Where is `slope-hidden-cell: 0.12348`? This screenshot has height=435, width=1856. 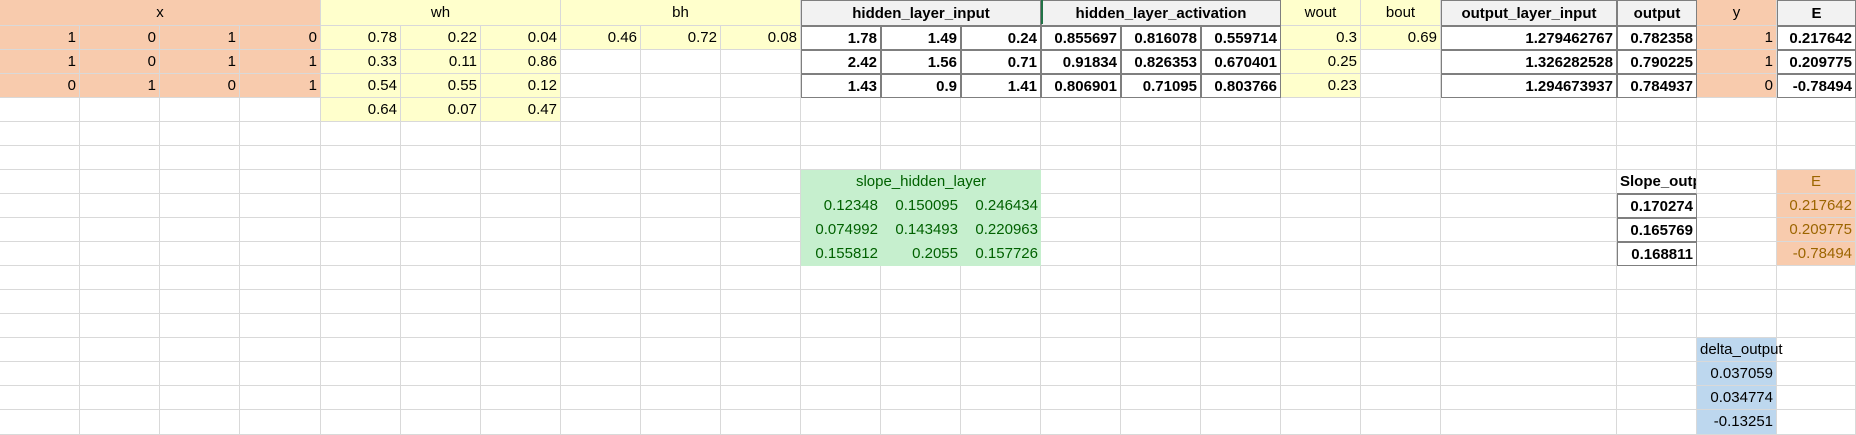
slope-hidden-cell: 0.12348 is located at coordinates (841, 206).